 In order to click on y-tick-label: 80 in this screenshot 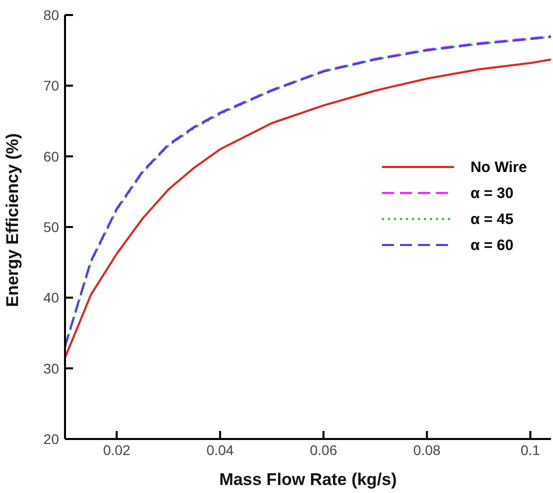, I will do `click(51, 14)`.